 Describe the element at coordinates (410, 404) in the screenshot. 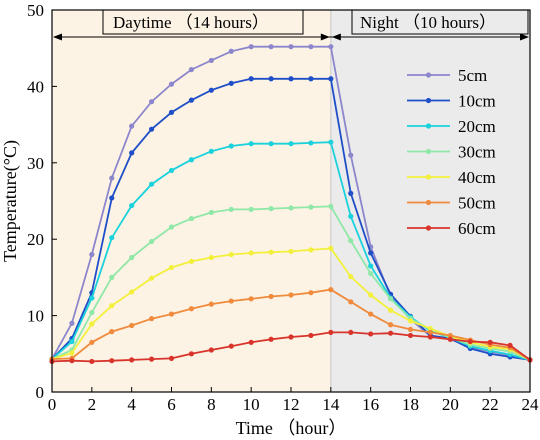

I see `x-tick-label-18: 18` at that location.